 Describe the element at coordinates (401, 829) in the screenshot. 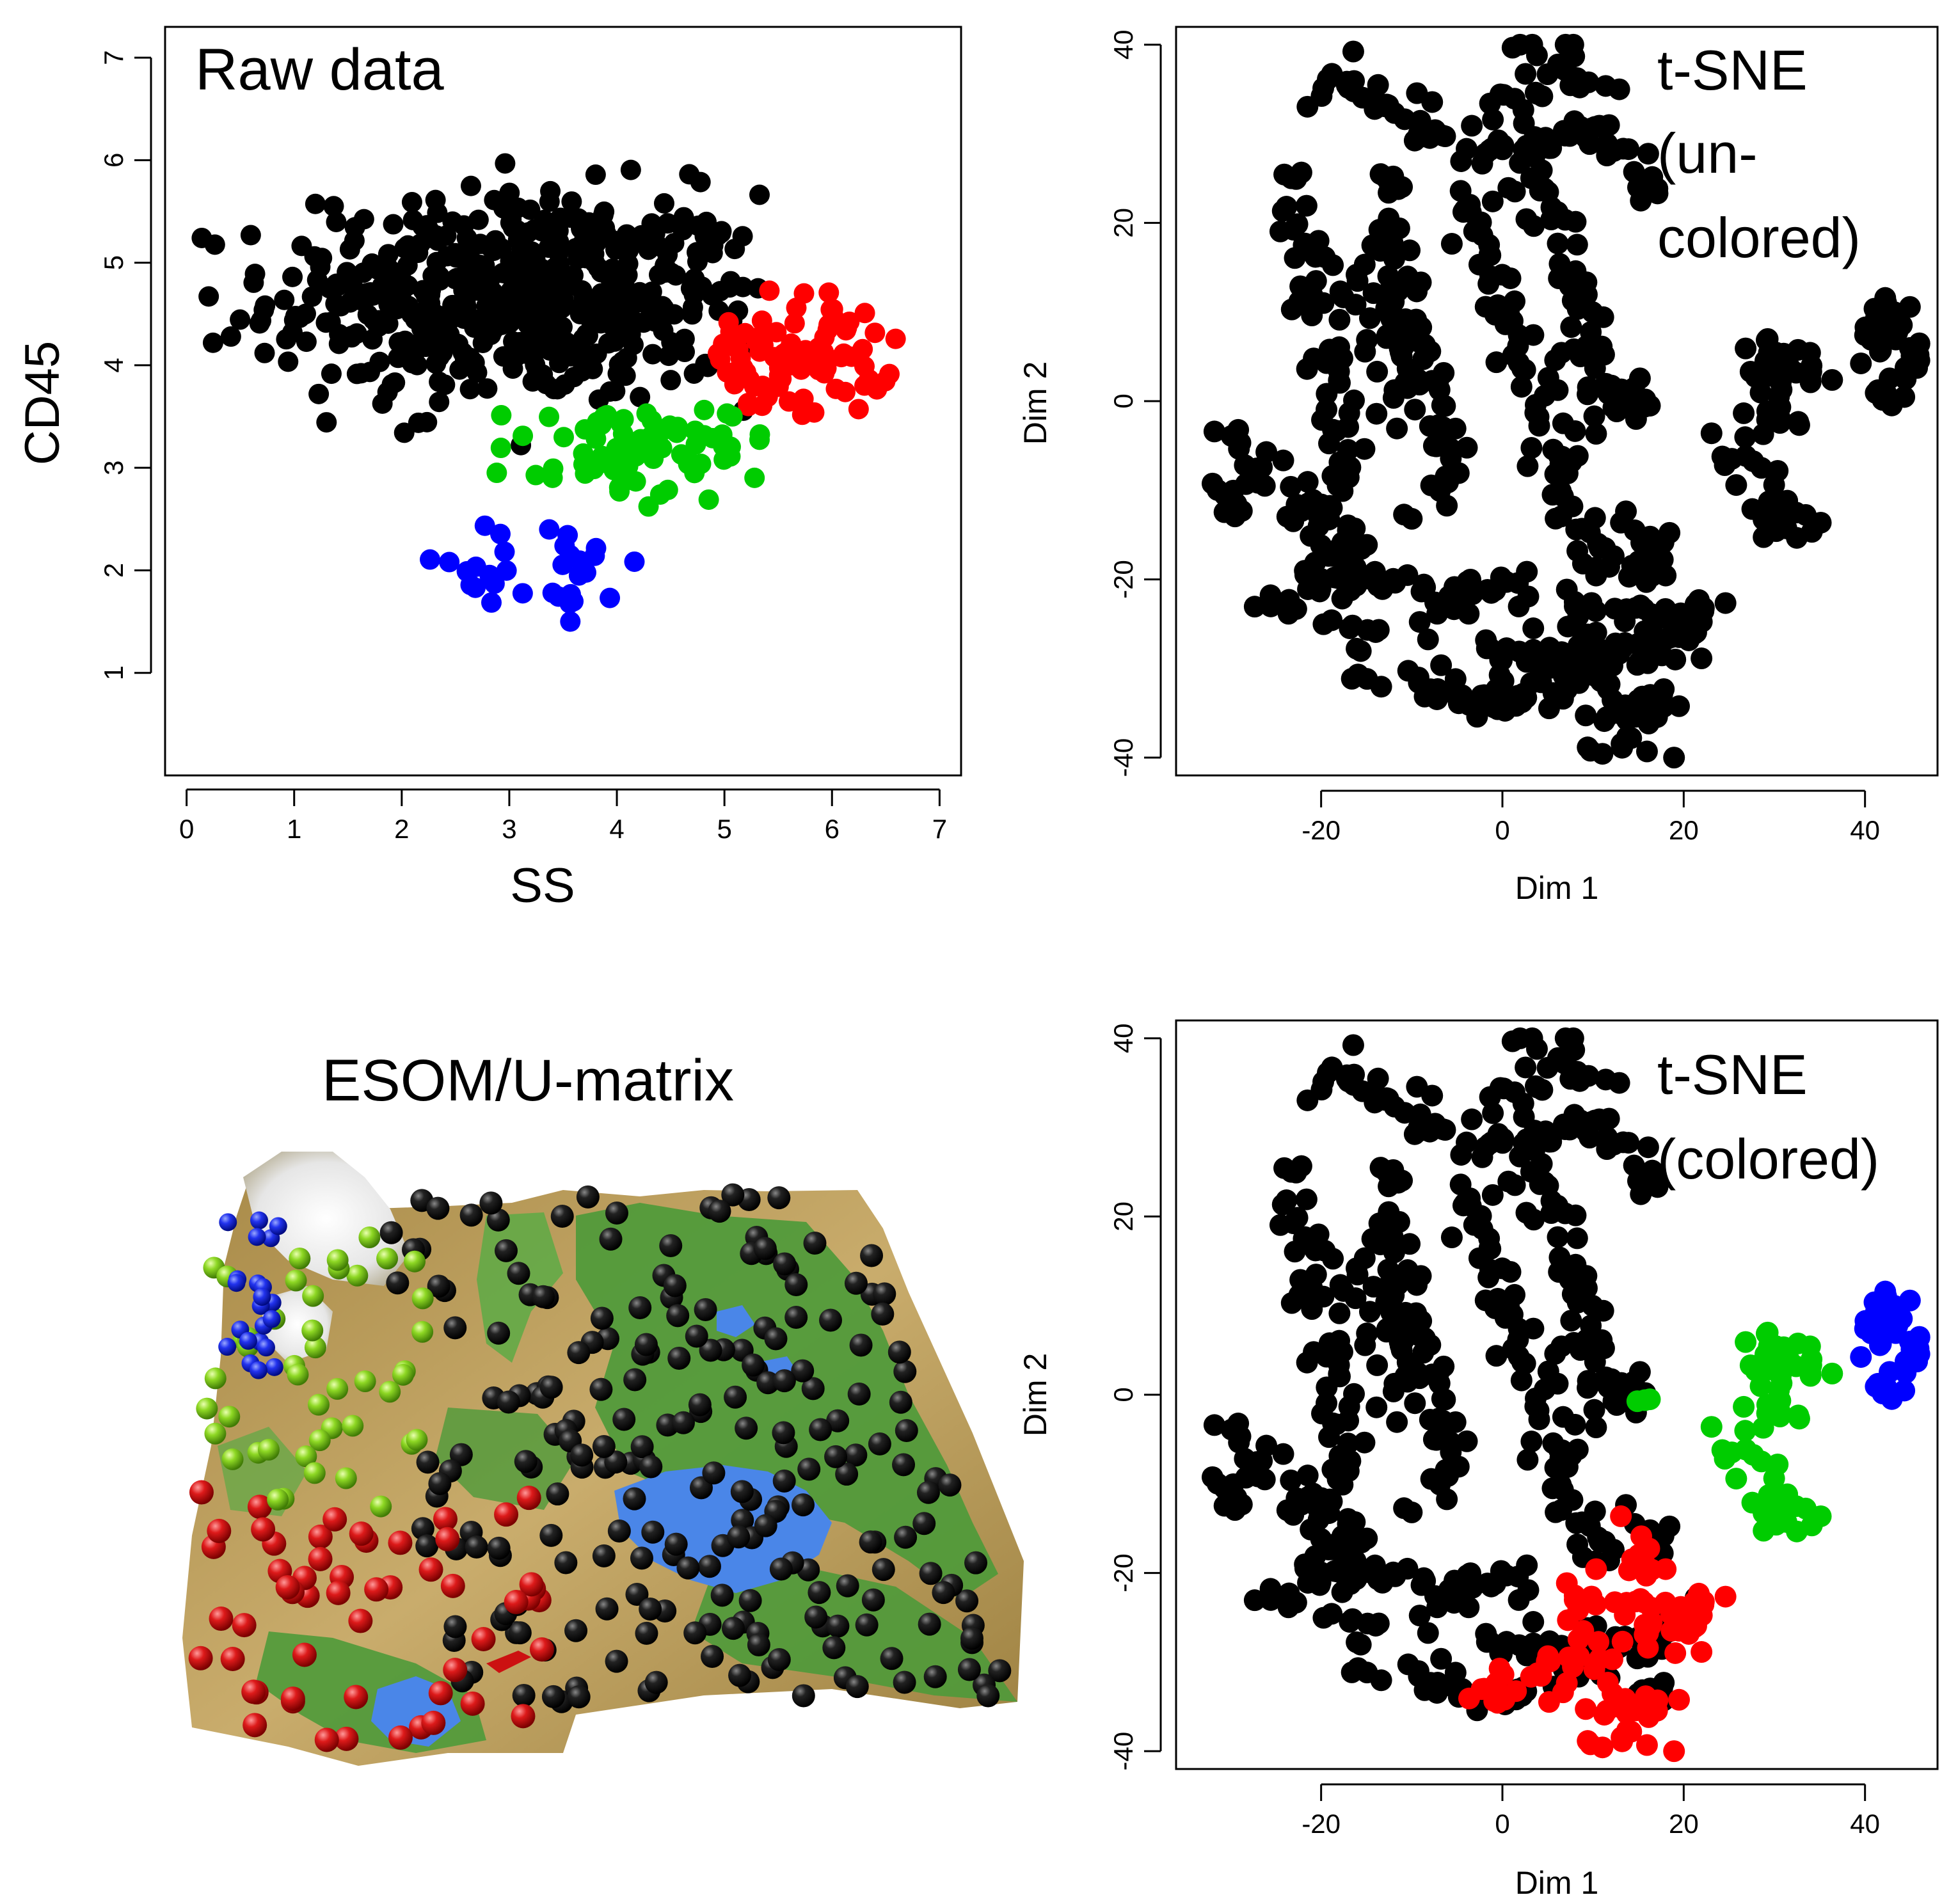

I see `x-tick-label: 2` at that location.